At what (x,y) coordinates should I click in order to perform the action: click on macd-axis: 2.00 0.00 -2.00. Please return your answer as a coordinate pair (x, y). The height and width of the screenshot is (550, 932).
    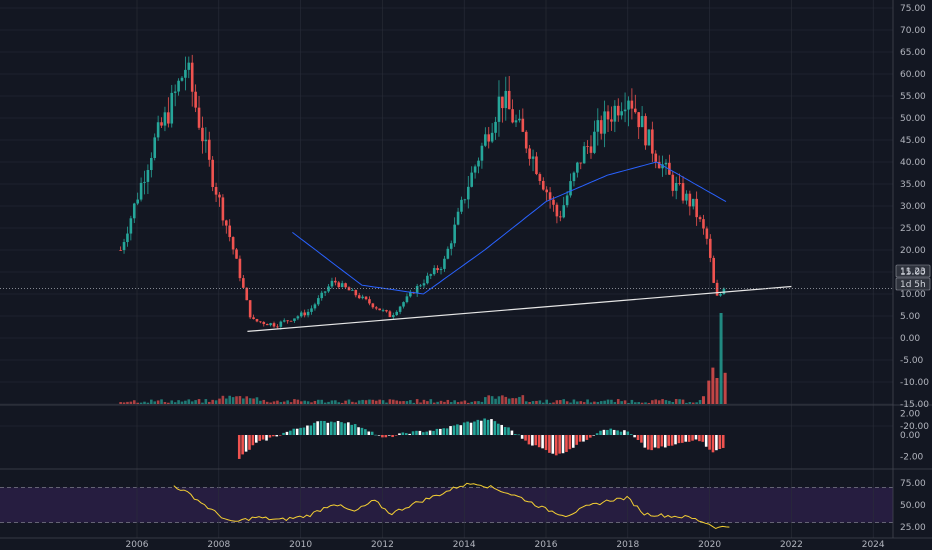
    Looking at the image, I should click on (912, 436).